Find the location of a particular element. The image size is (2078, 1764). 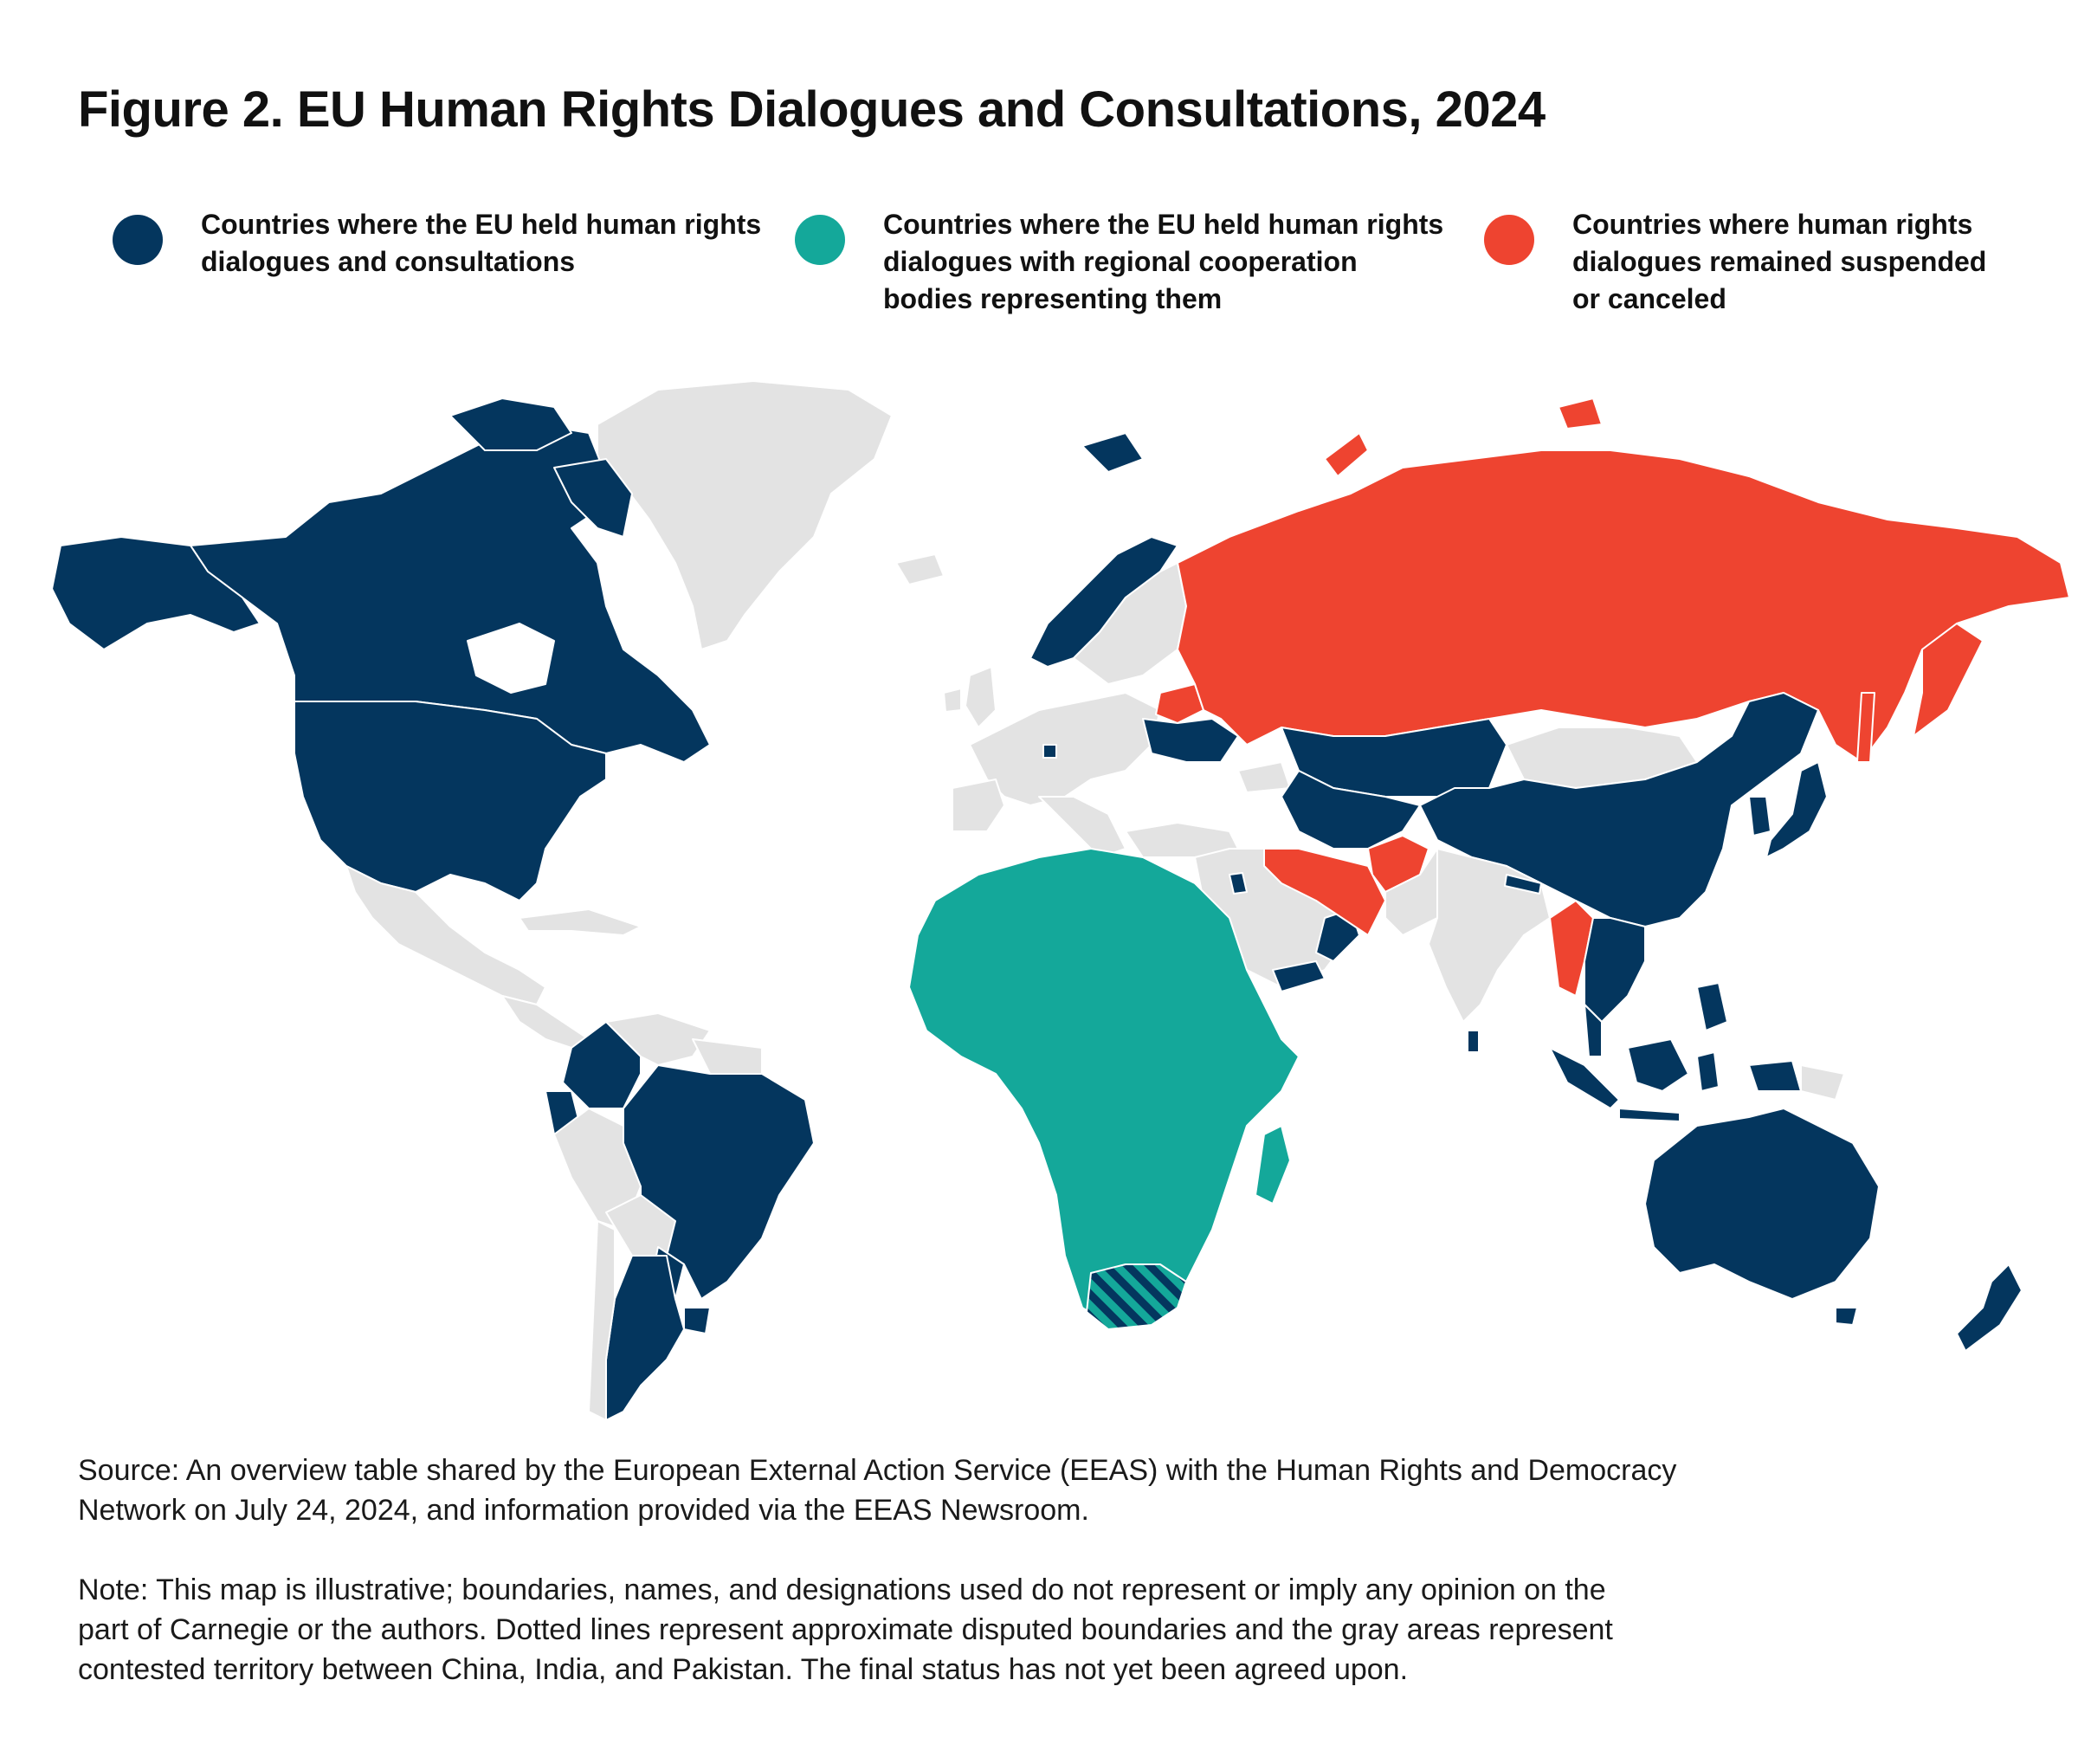

korea is located at coordinates (1759, 816).